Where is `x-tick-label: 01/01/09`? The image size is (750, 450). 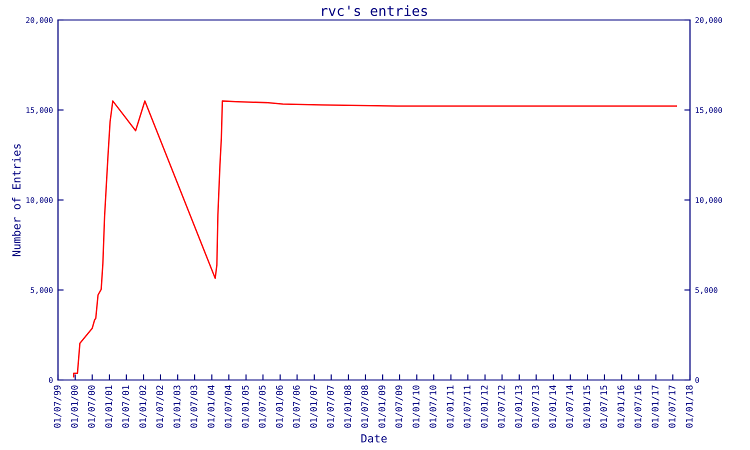 x-tick-label: 01/01/09 is located at coordinates (382, 406).